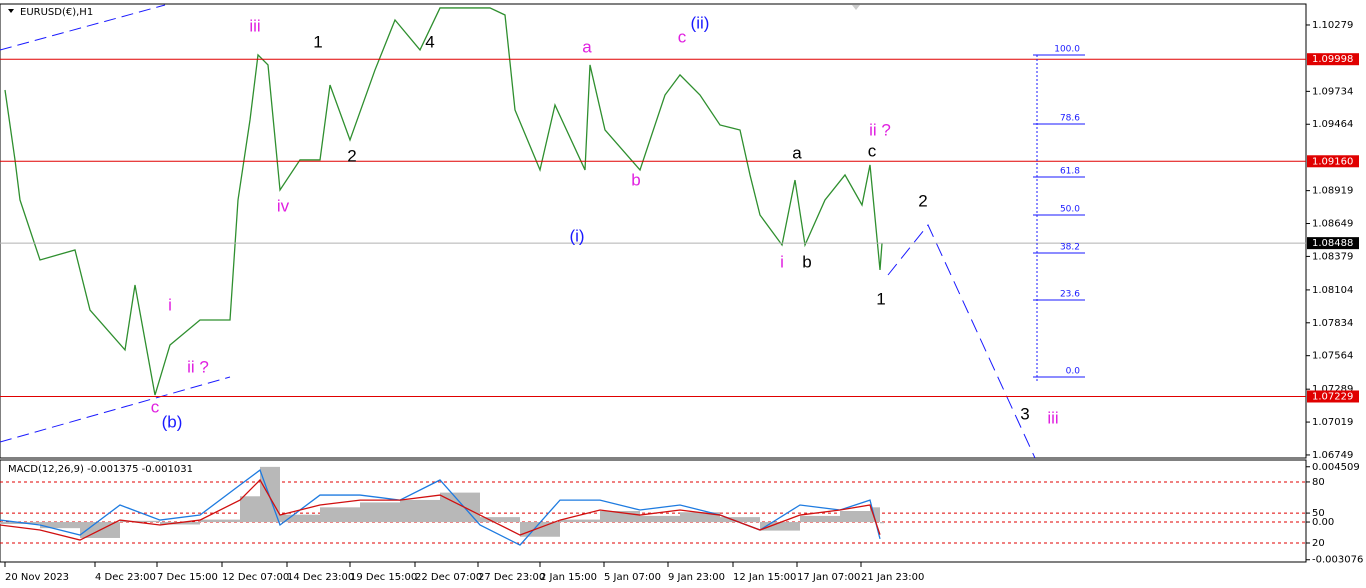  I want to click on y-tick-label: 0.004509, so click(1336, 467).